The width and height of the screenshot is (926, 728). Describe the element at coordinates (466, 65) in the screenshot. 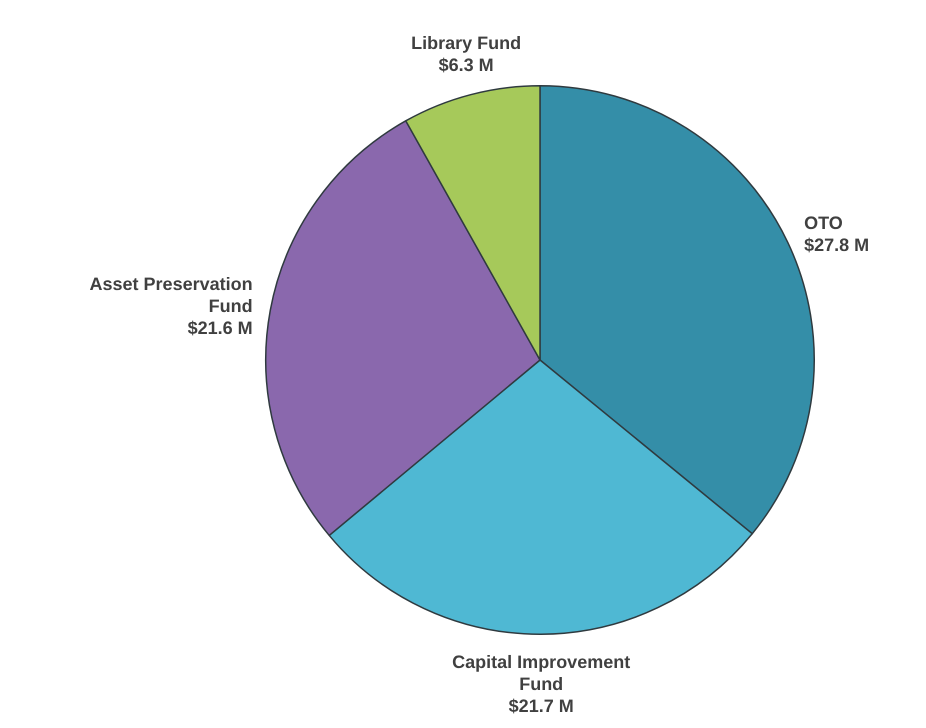

I see `data-label: $6.3 M` at that location.